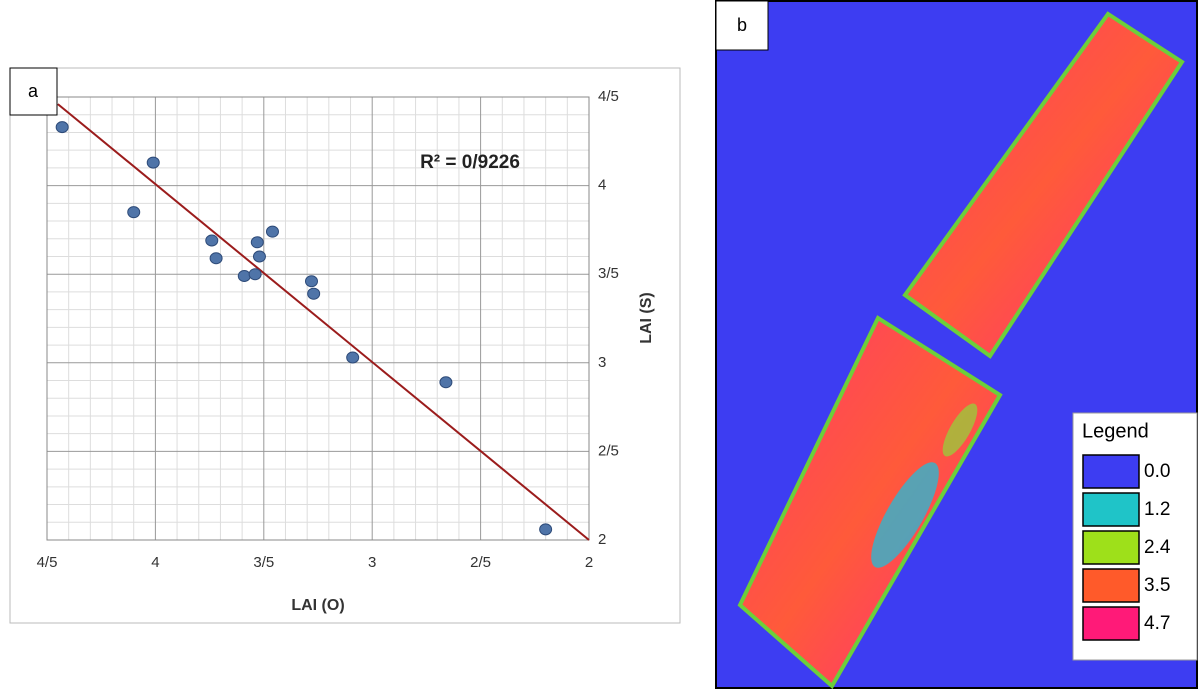  What do you see at coordinates (602, 539) in the screenshot?
I see `y-tick-label: 2` at bounding box center [602, 539].